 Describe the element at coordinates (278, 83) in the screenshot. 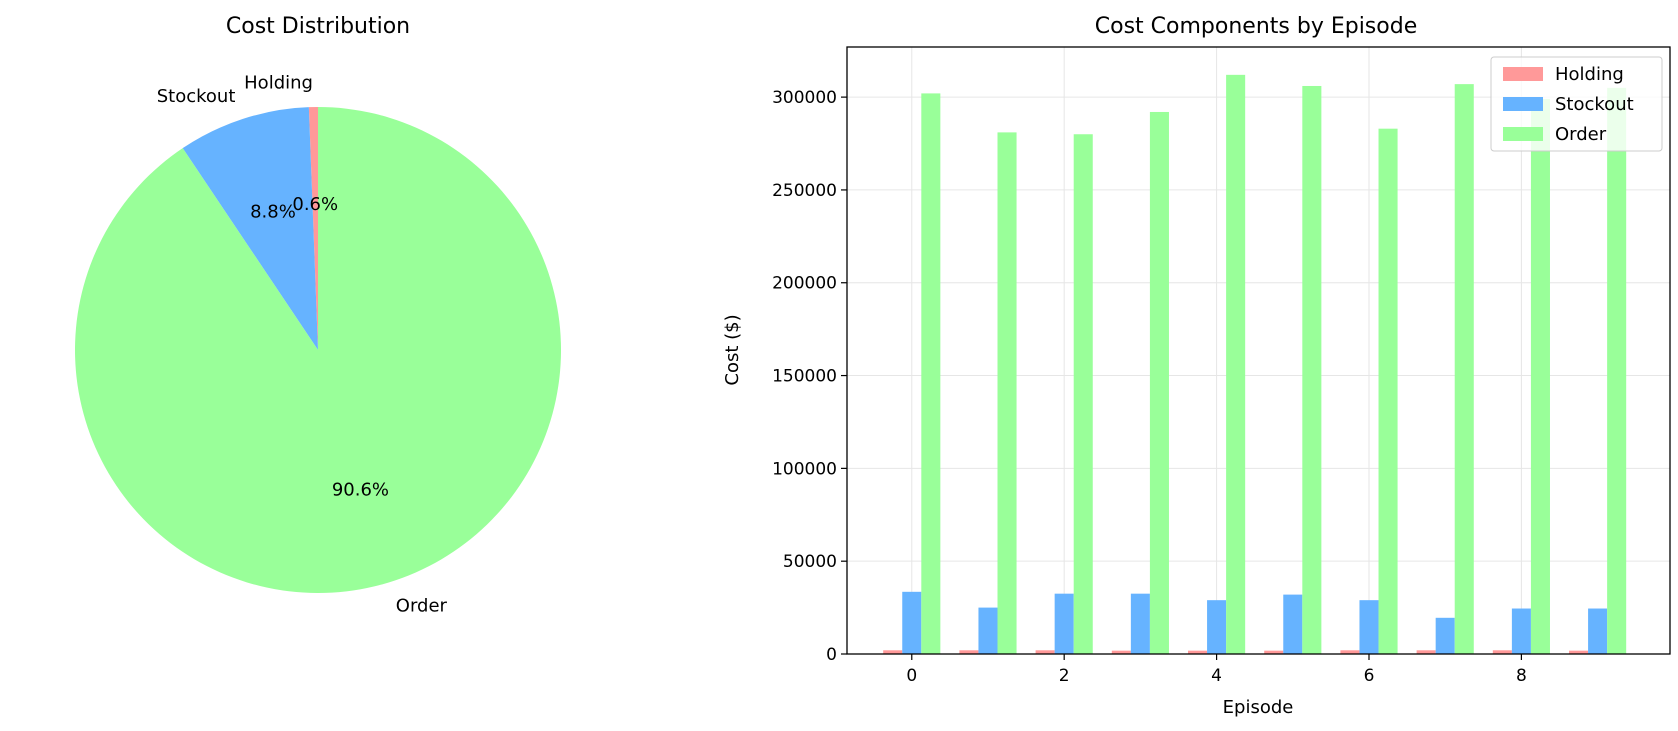

I see `pie-slice-label-holding: Holding` at that location.